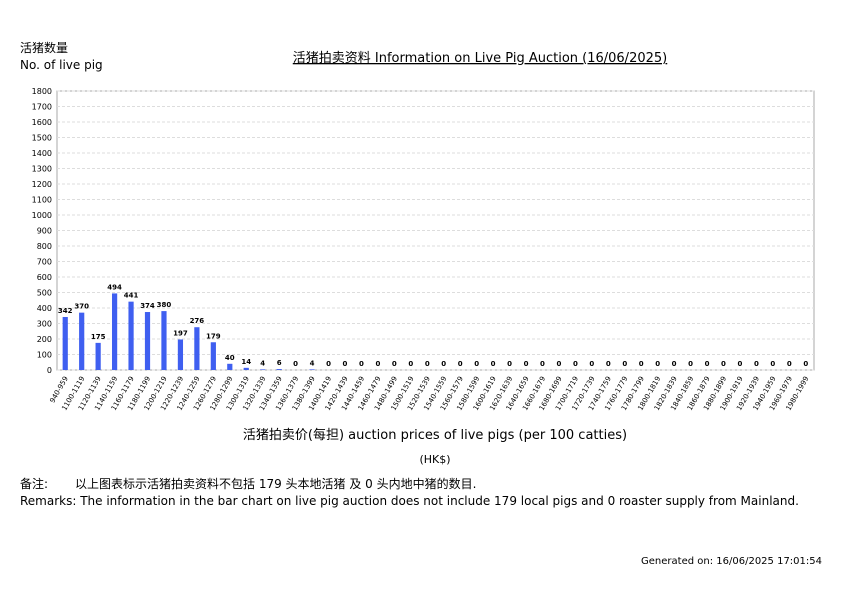 This screenshot has width=842, height=595. Describe the element at coordinates (197, 321) in the screenshot. I see `data-label: 276` at that location.